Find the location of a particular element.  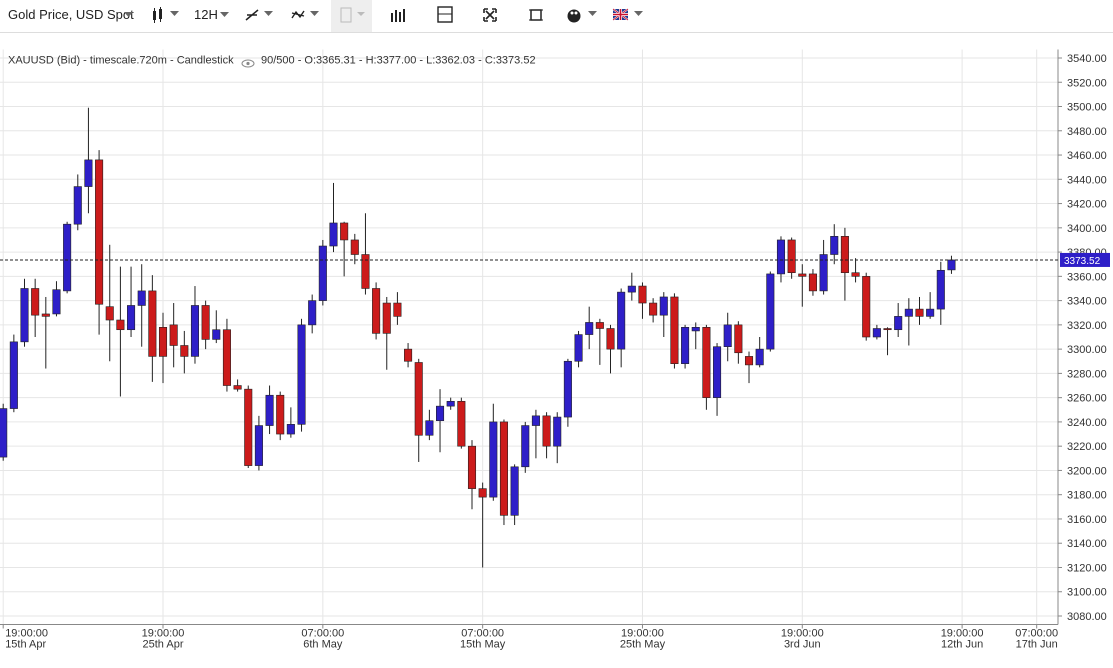

y-tick-label: 3460.00 is located at coordinates (1087, 156).